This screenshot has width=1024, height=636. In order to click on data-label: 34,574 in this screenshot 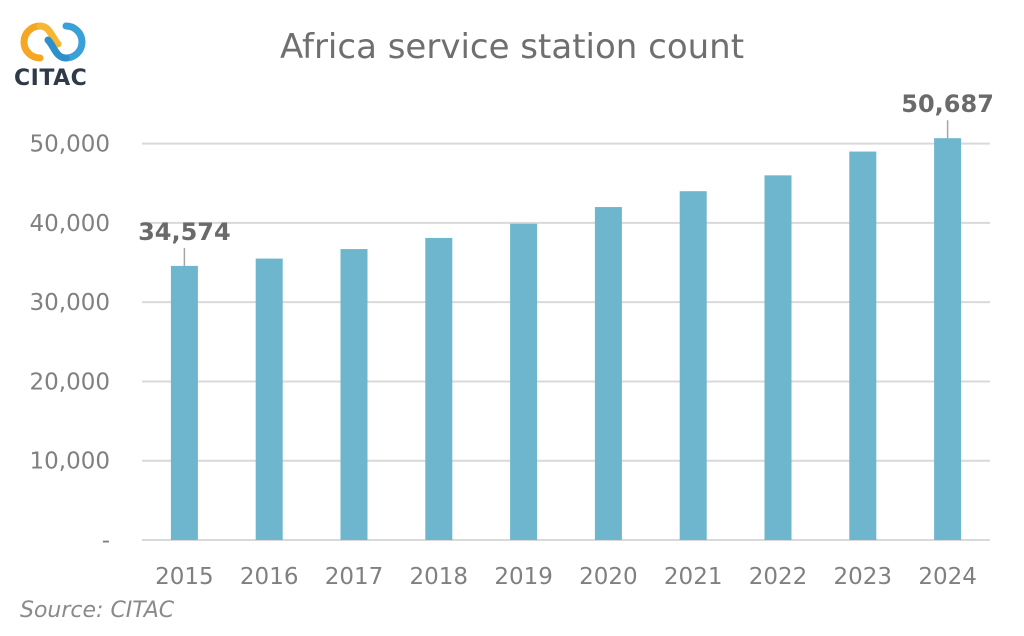, I will do `click(184, 232)`.